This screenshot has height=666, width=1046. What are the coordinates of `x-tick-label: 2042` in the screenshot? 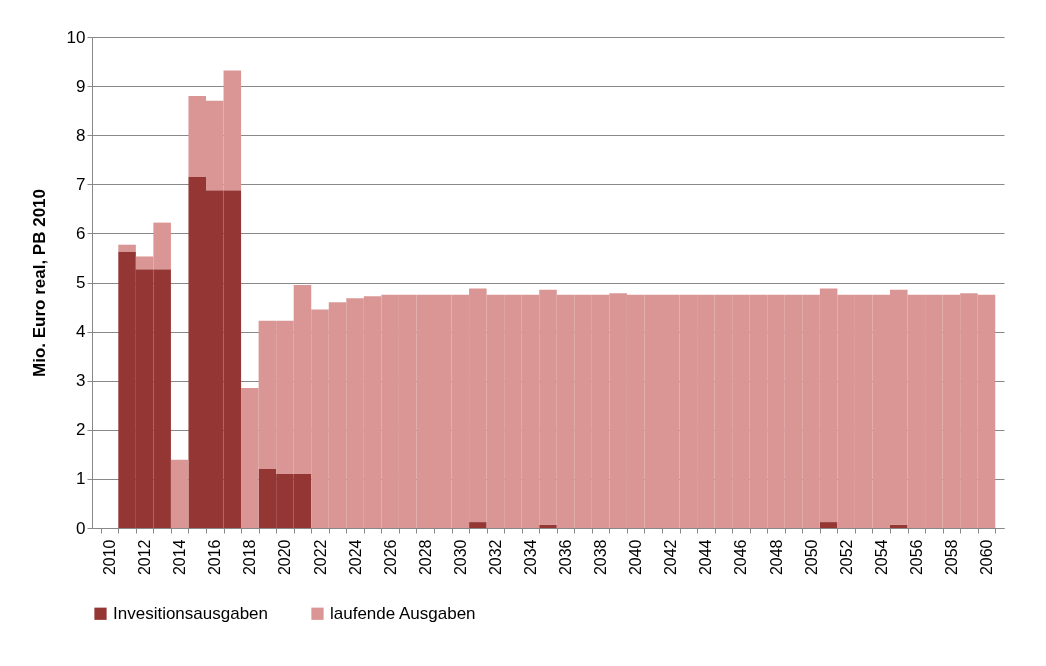 It's located at (671, 557).